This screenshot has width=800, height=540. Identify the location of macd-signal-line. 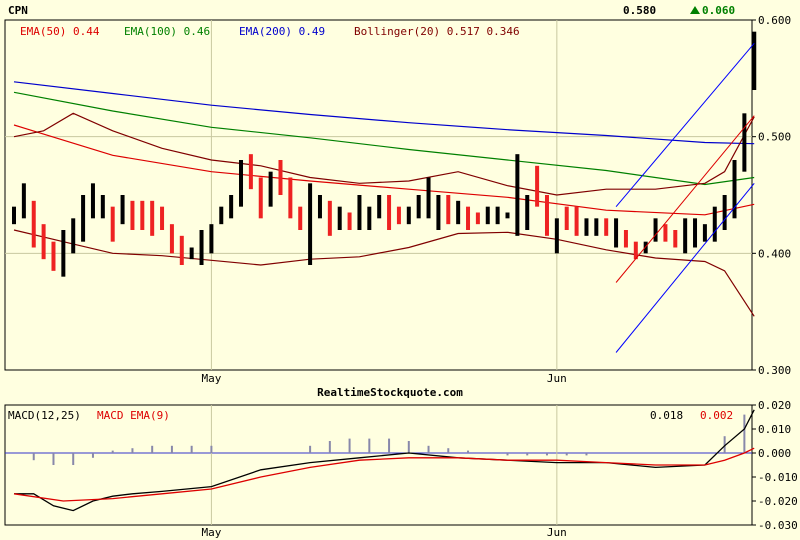
(384, 474).